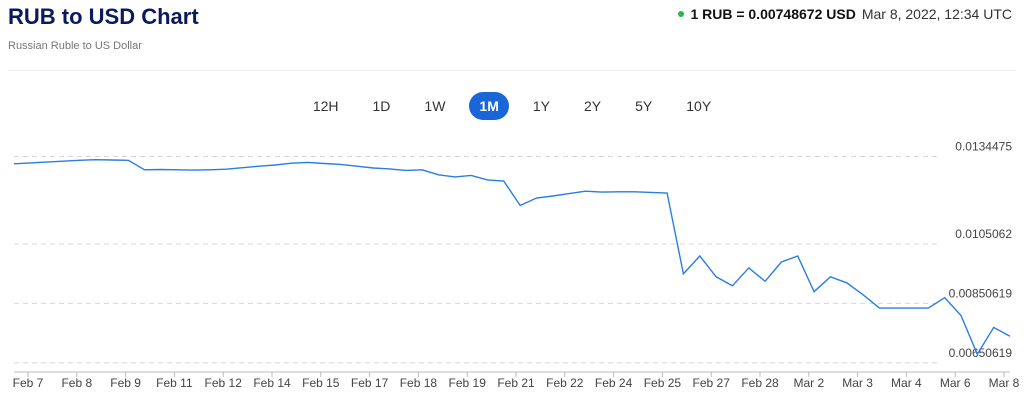 The height and width of the screenshot is (402, 1024). What do you see at coordinates (272, 383) in the screenshot?
I see `x-tick-label: Feb 14` at bounding box center [272, 383].